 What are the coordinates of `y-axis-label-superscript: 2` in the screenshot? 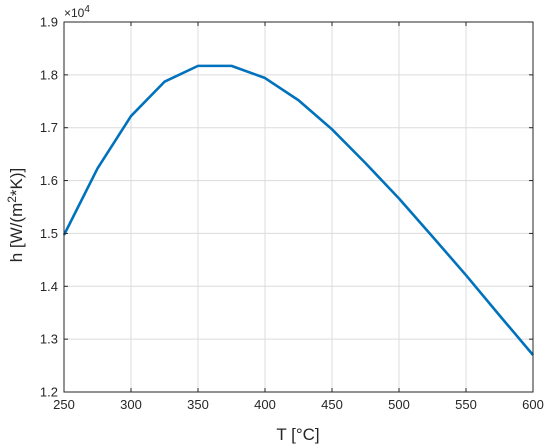 It's located at (12, 199).